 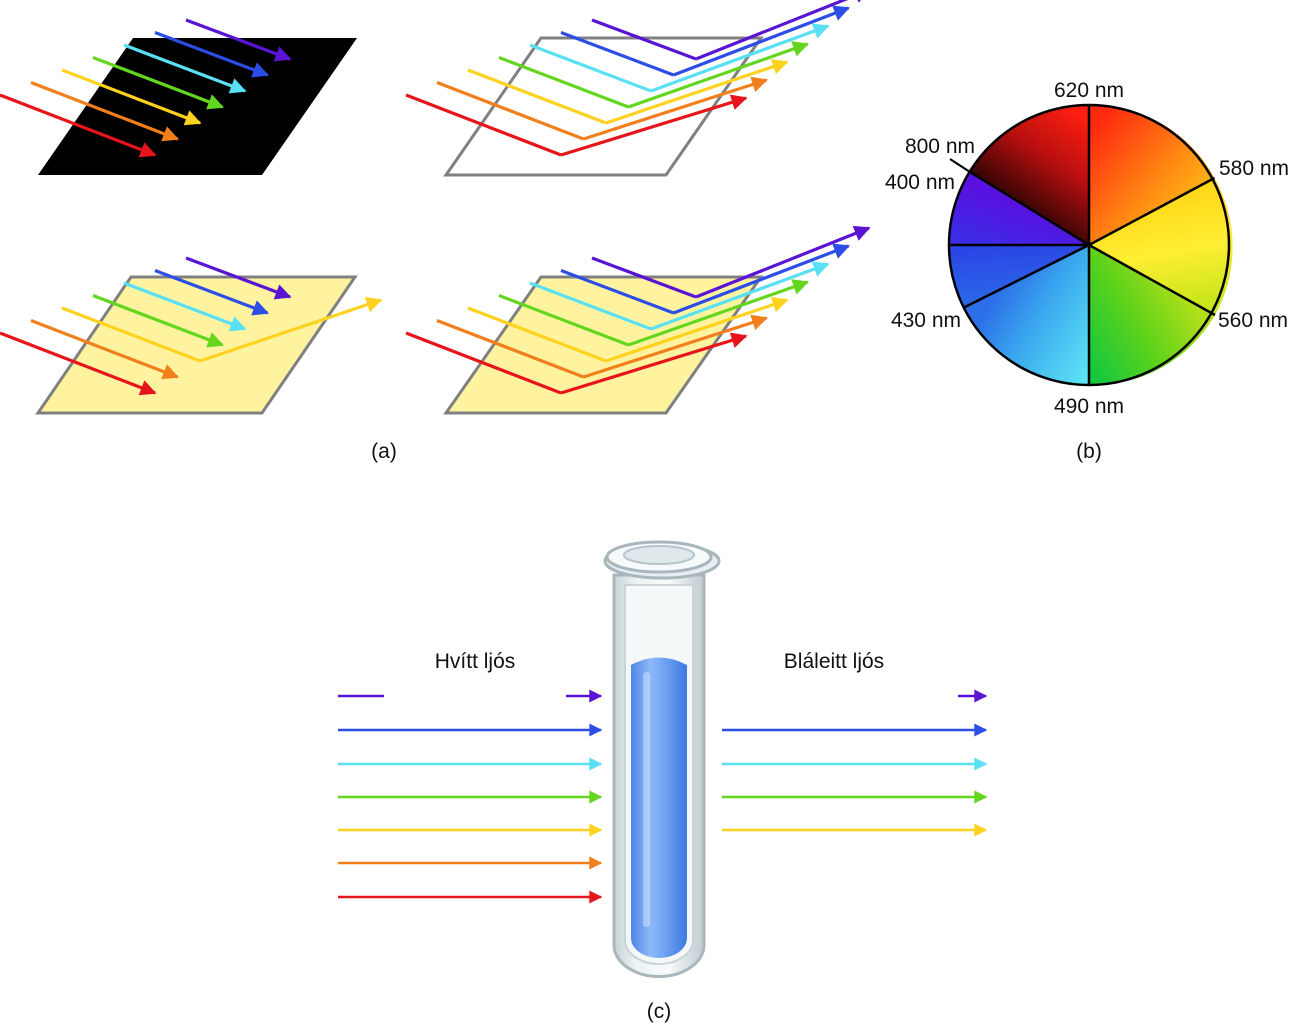 I want to click on tube-opening, so click(x=659, y=555).